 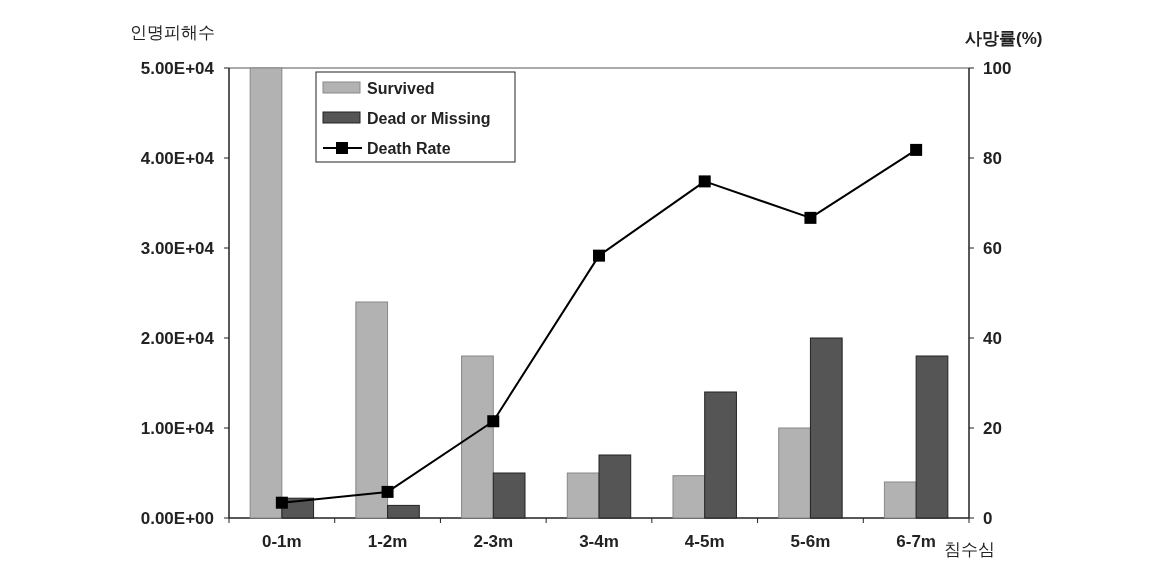 What do you see at coordinates (177, 158) in the screenshot?
I see `y-tick-label: 4.00E+04` at bounding box center [177, 158].